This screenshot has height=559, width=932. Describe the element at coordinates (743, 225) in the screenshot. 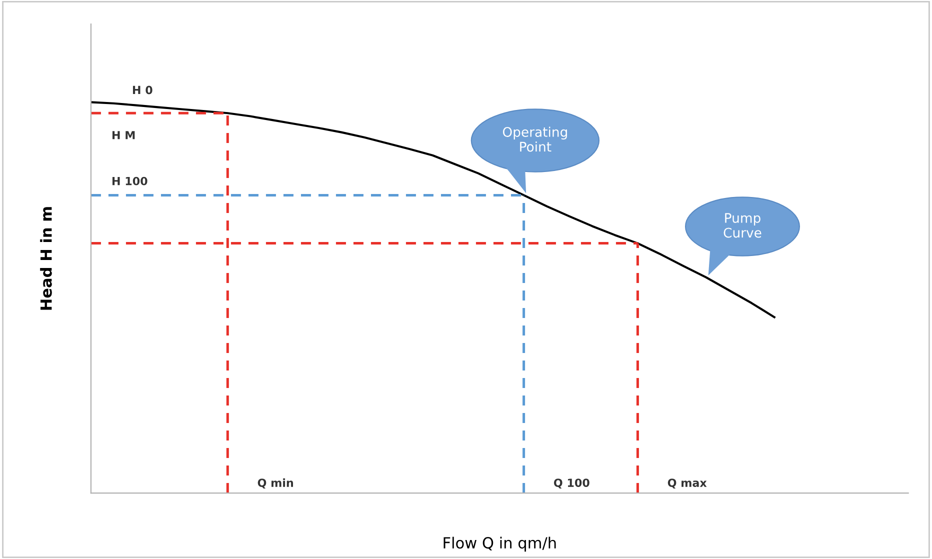

I see `annotation: Pump Curve` at that location.